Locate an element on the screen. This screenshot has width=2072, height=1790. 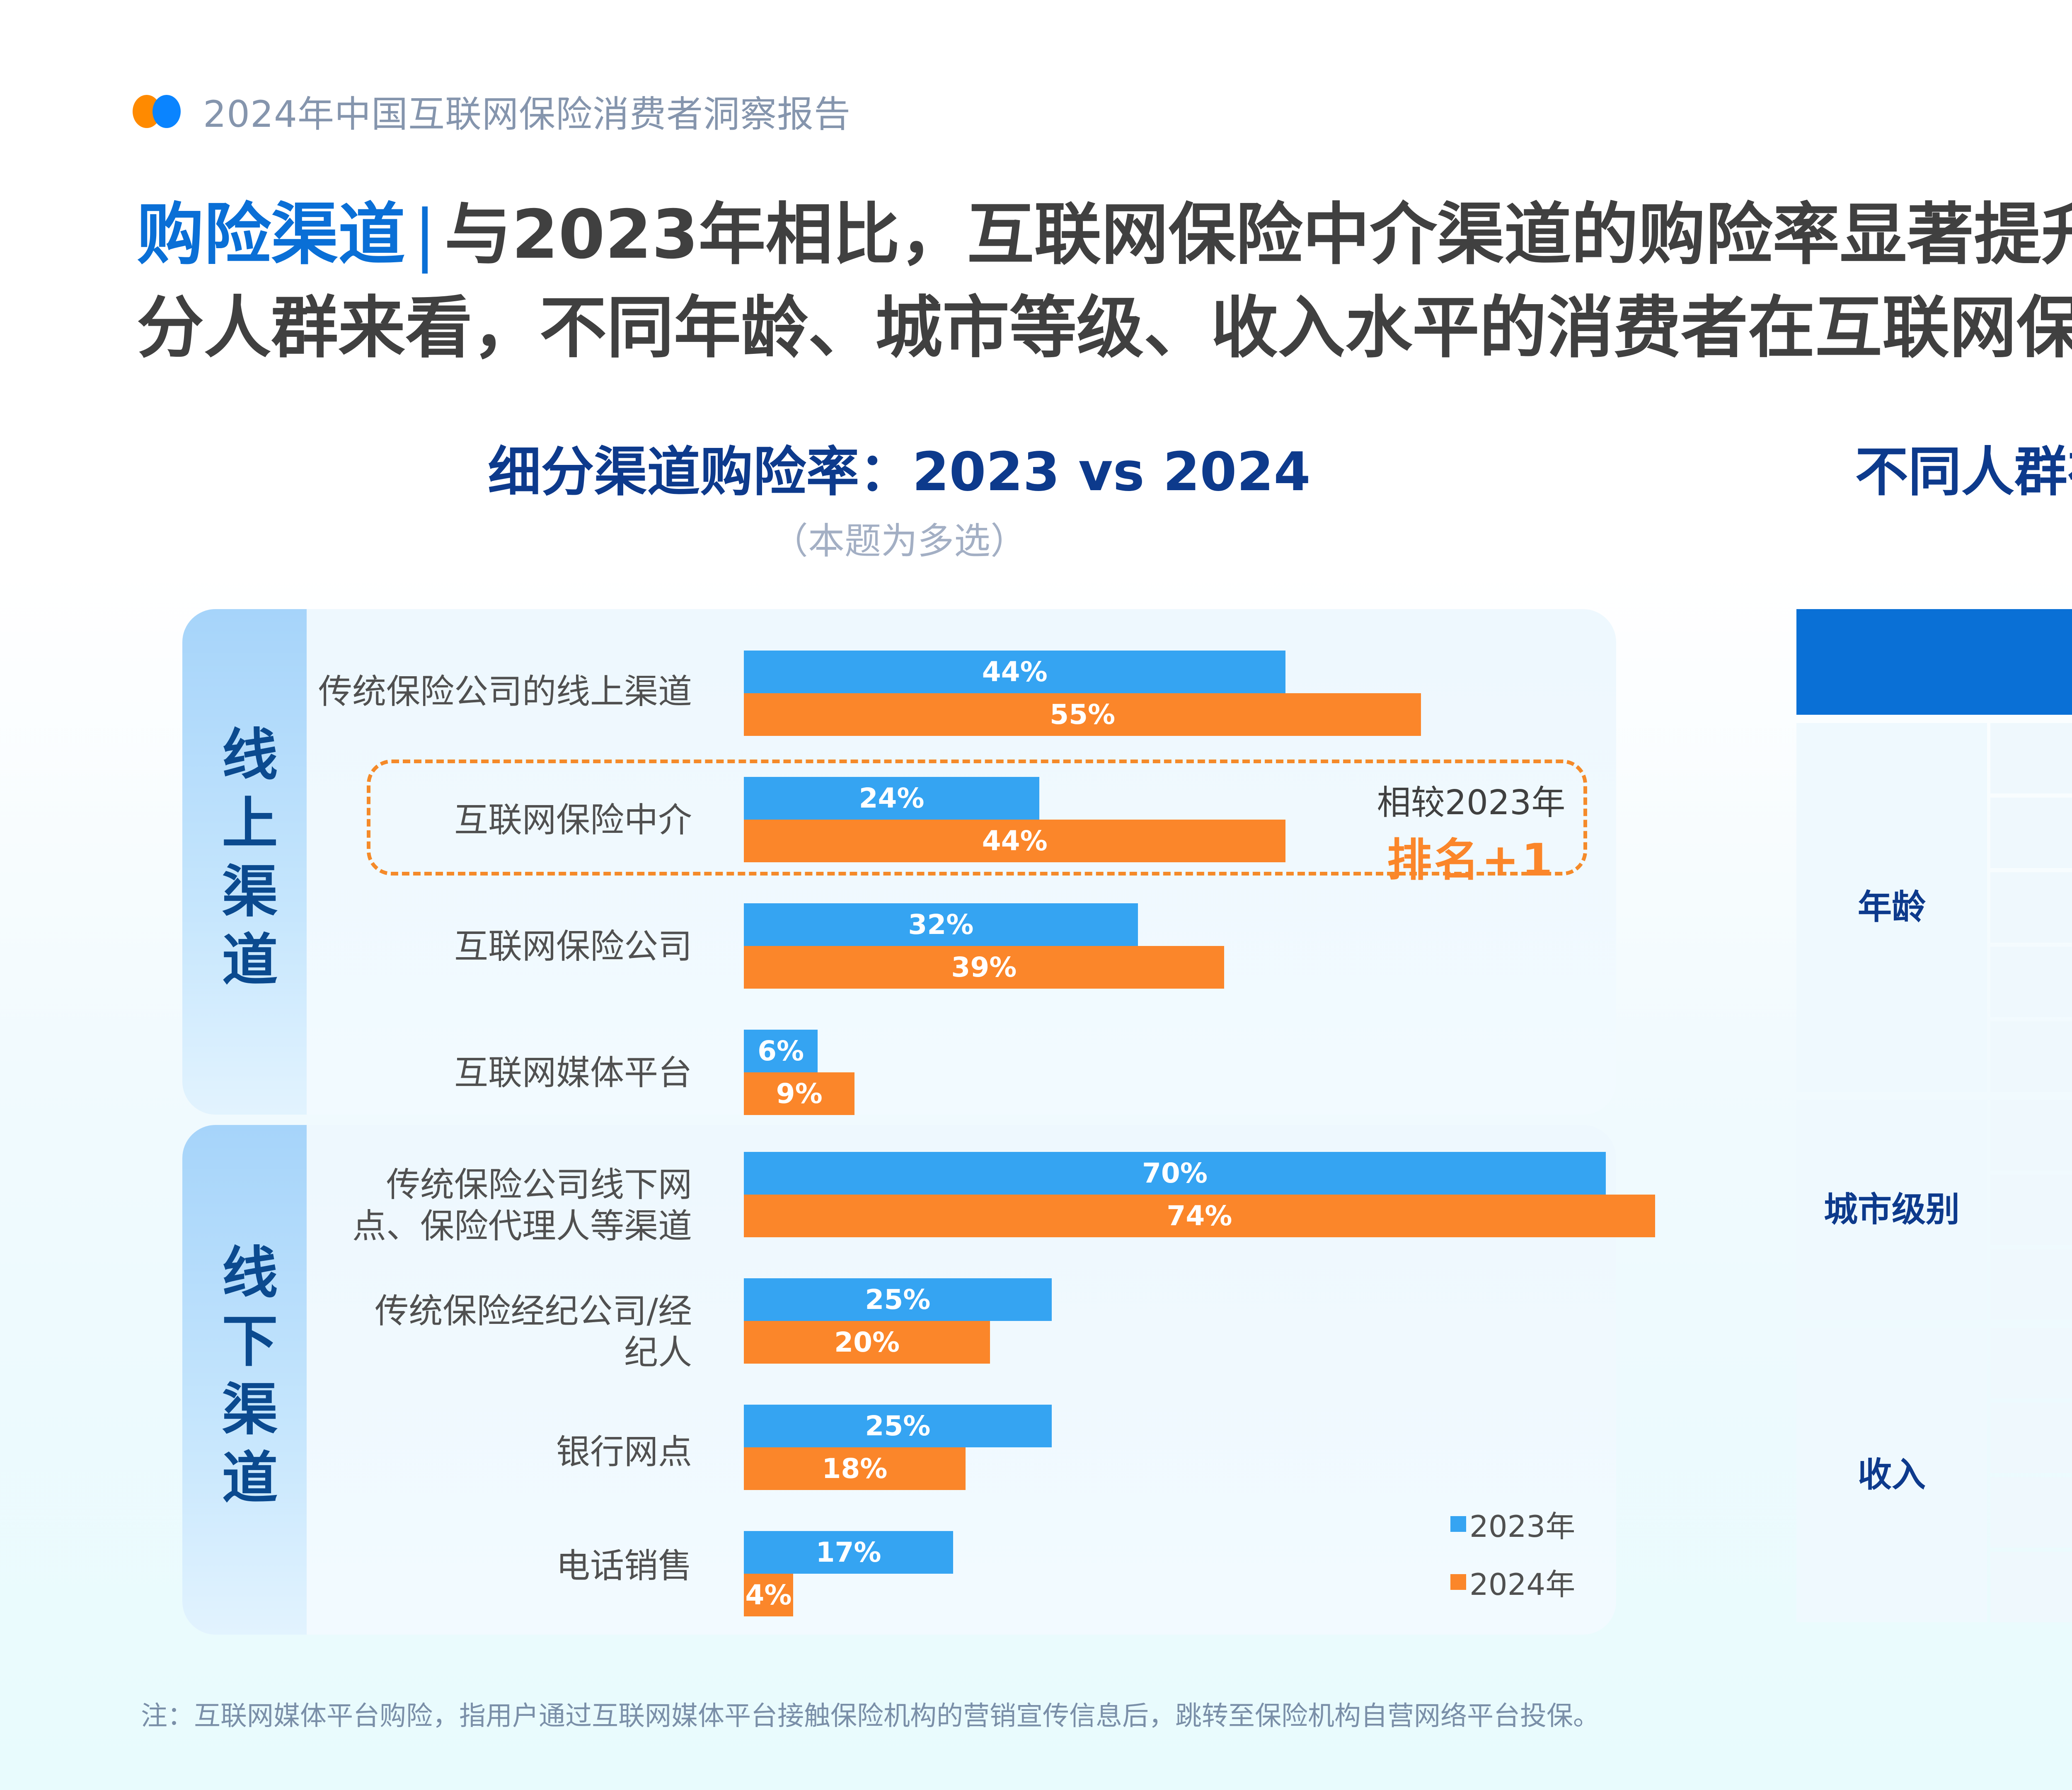
headline-line1: 与2023年相比，互联网保险中介渠道的购险率显著提升，已跻身线上第二大购险渠道； is located at coordinates (1258, 235).